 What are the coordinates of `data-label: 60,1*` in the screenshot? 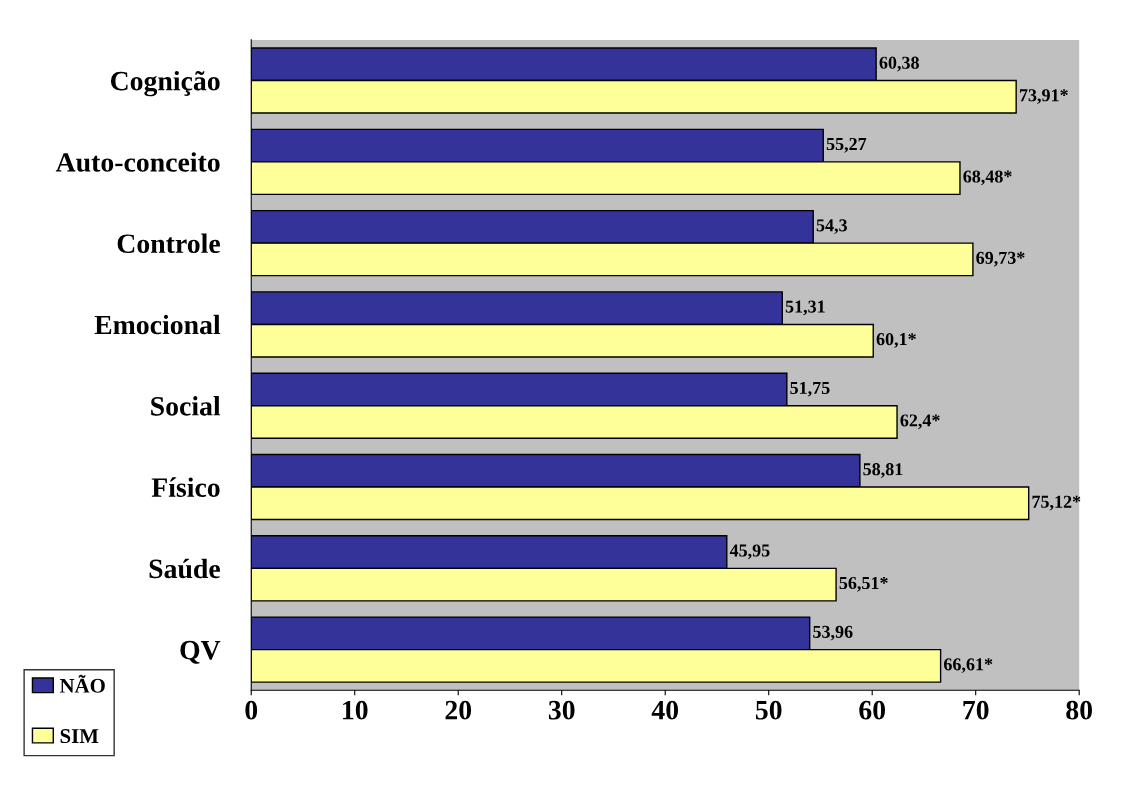 It's located at (896, 340).